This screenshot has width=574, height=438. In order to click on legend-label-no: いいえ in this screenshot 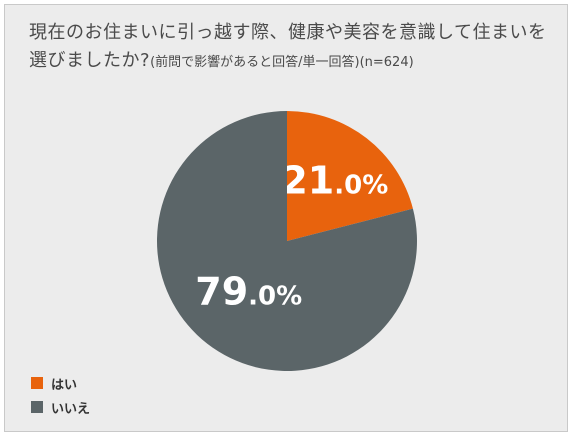, I will do `click(71, 409)`.